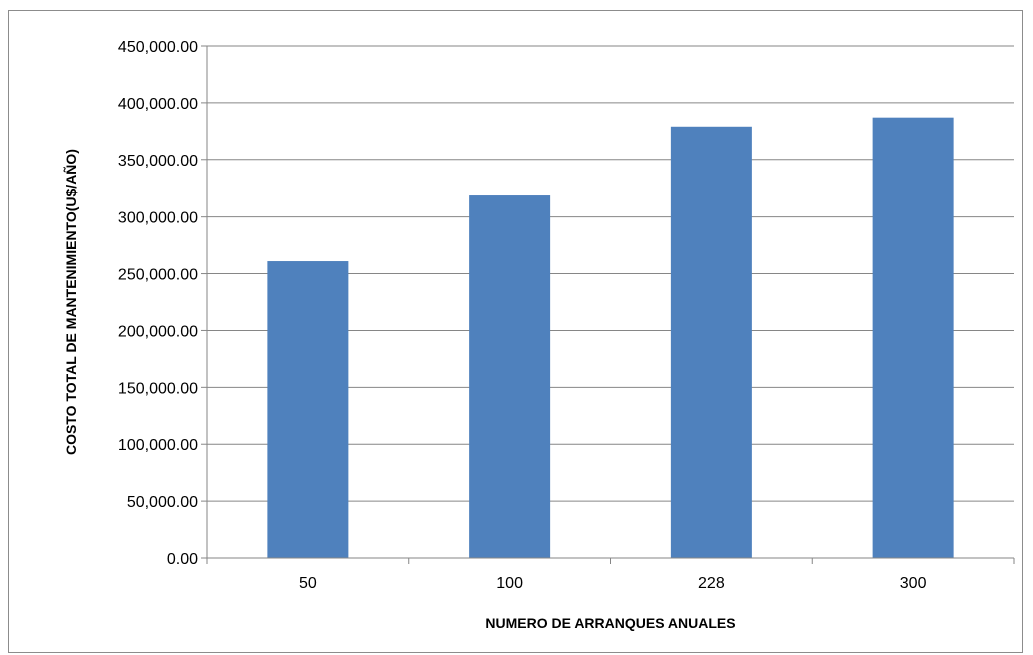  What do you see at coordinates (308, 583) in the screenshot?
I see `x-tick-label: 50` at bounding box center [308, 583].